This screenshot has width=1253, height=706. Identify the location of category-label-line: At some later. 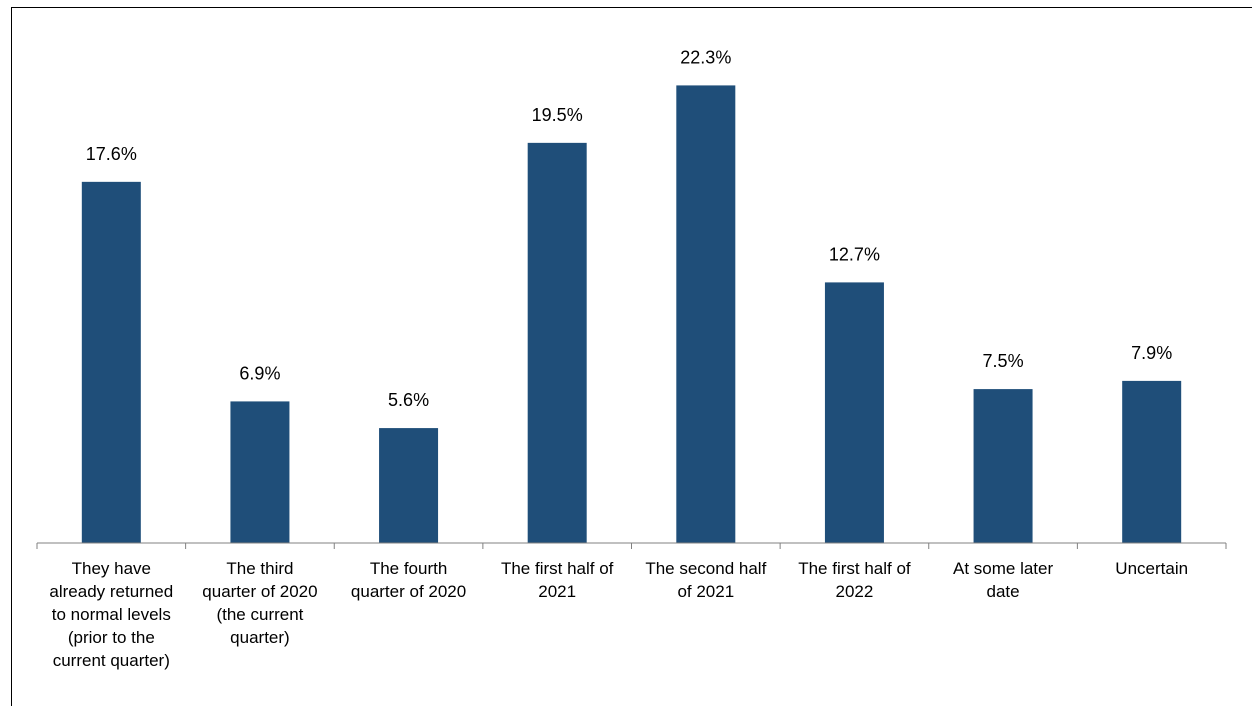
(1003, 568).